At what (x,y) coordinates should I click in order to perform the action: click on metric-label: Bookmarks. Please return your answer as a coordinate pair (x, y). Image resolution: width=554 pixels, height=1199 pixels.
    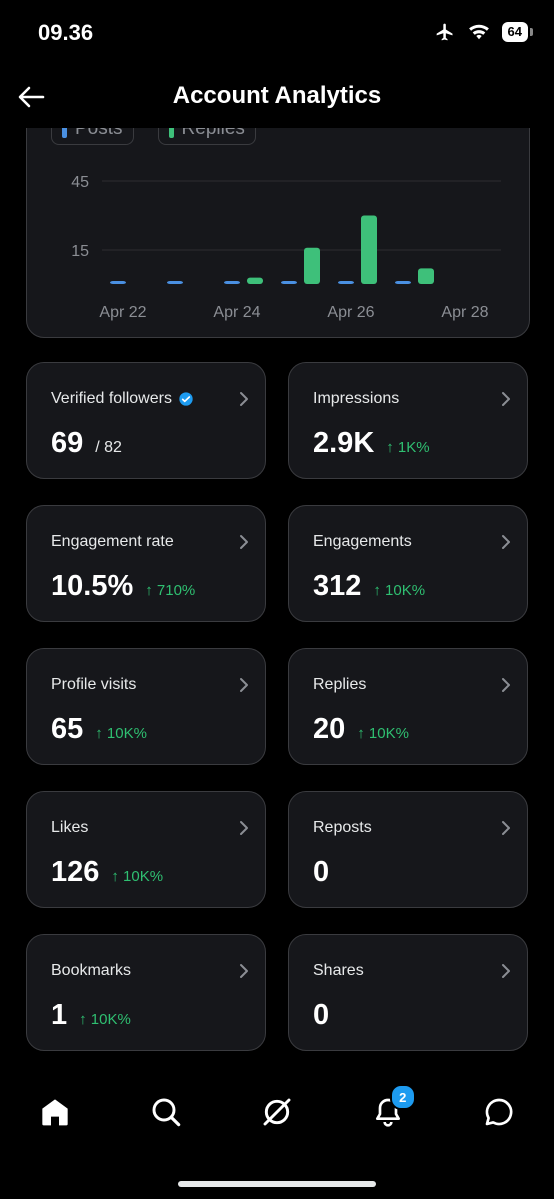
    Looking at the image, I should click on (91, 971).